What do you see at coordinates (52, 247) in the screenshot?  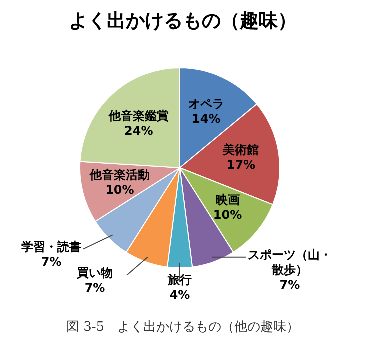 I see `slice-label: 学習・読書` at bounding box center [52, 247].